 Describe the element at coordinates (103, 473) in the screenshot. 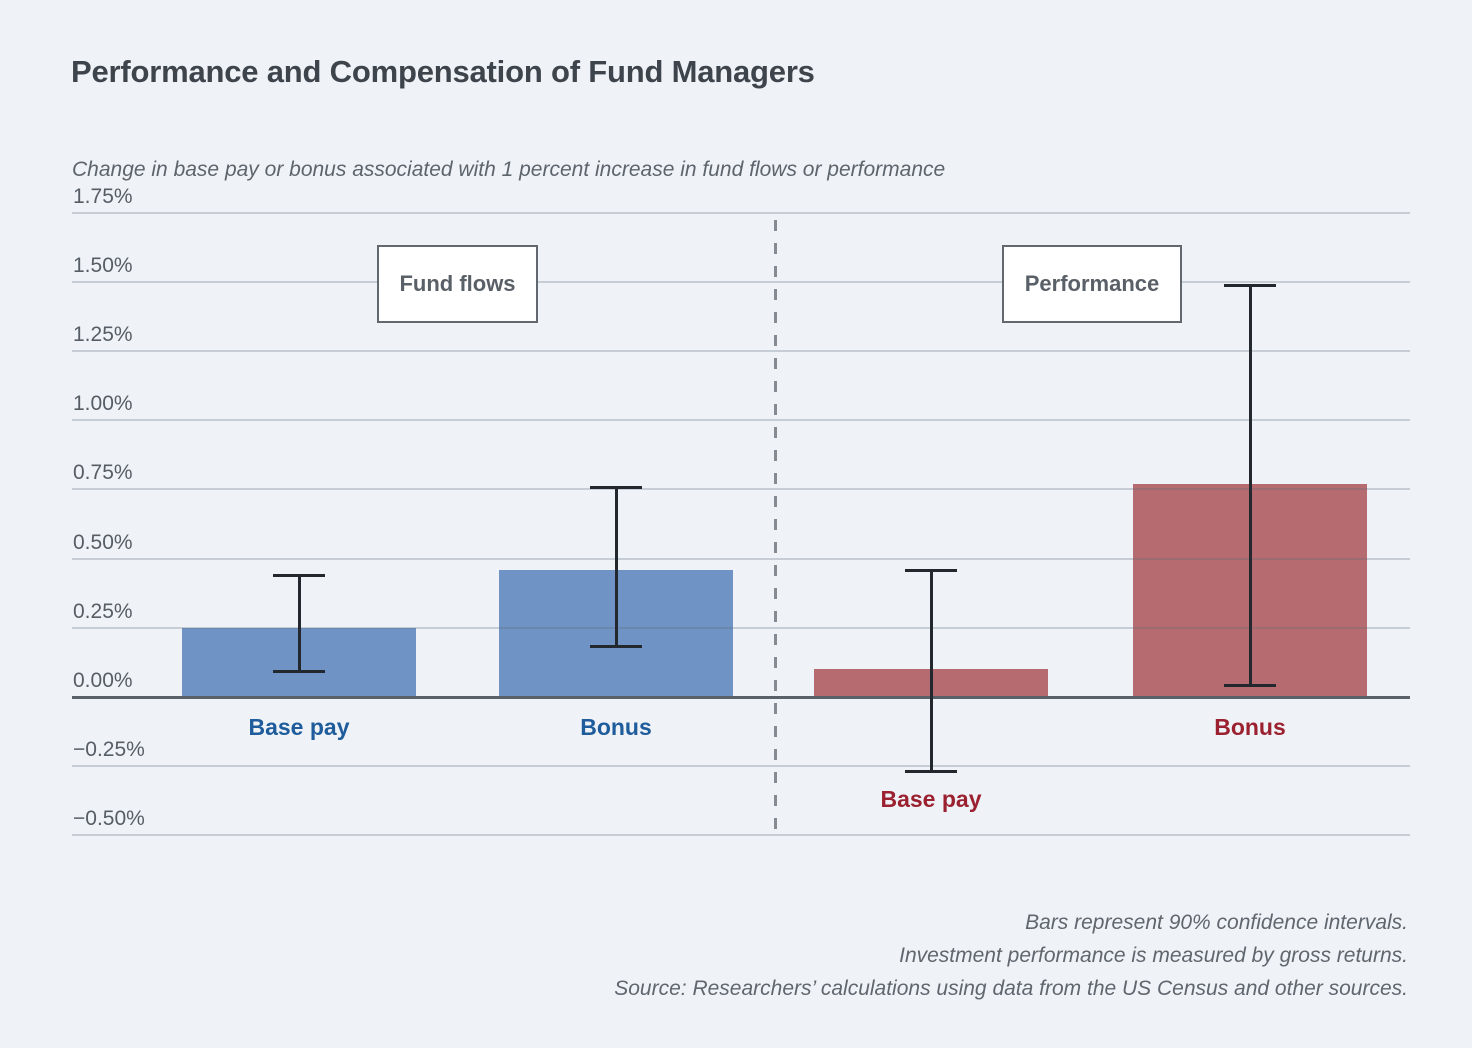

I see `y-tick-label: 0.75%` at that location.